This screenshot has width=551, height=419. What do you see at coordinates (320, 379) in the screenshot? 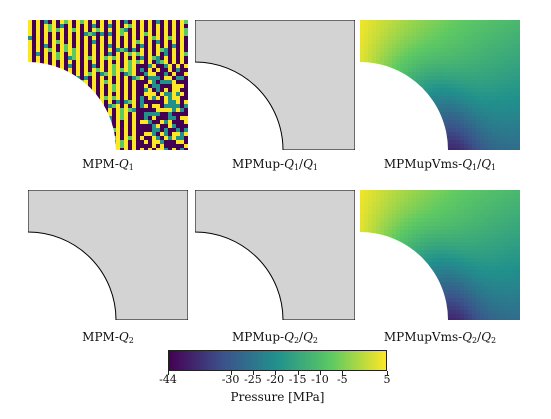
I see `colorbar-tick-label: -10` at bounding box center [320, 379].